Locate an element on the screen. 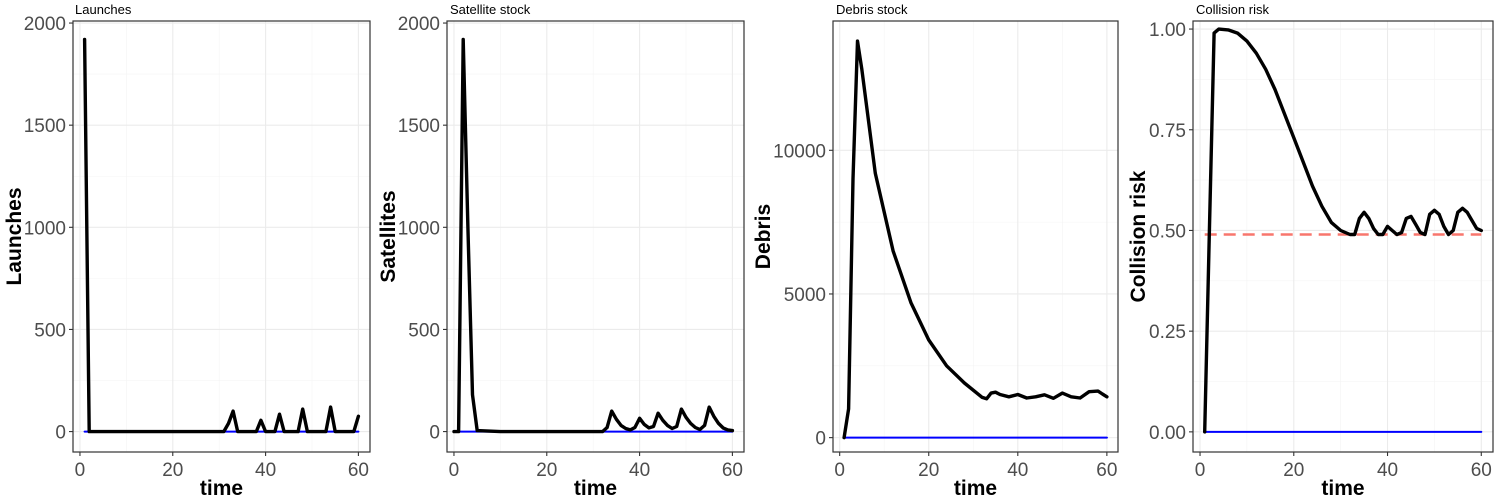 The height and width of the screenshot is (500, 1500). panel-title: Debris stock is located at coordinates (872, 9).